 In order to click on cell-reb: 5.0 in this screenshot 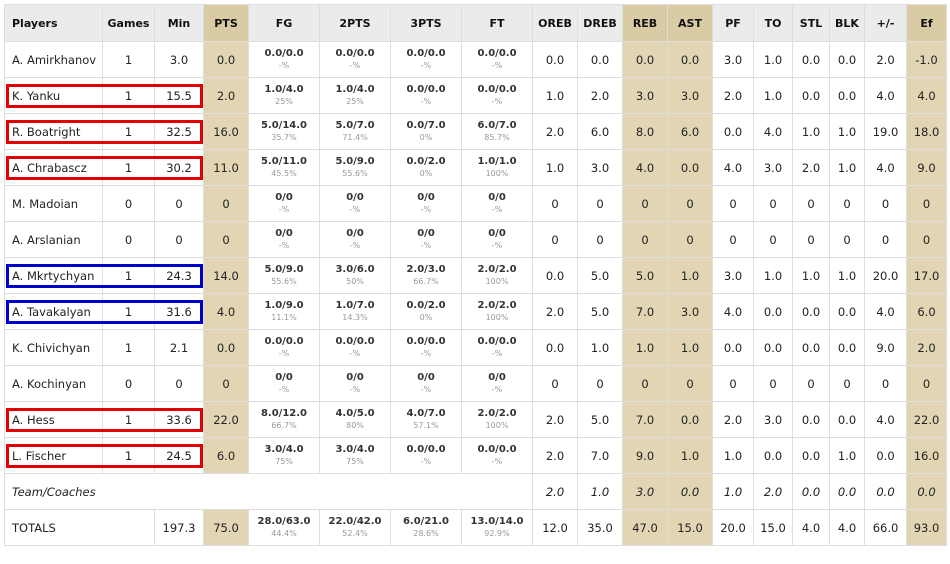, I will do `click(645, 275)`.